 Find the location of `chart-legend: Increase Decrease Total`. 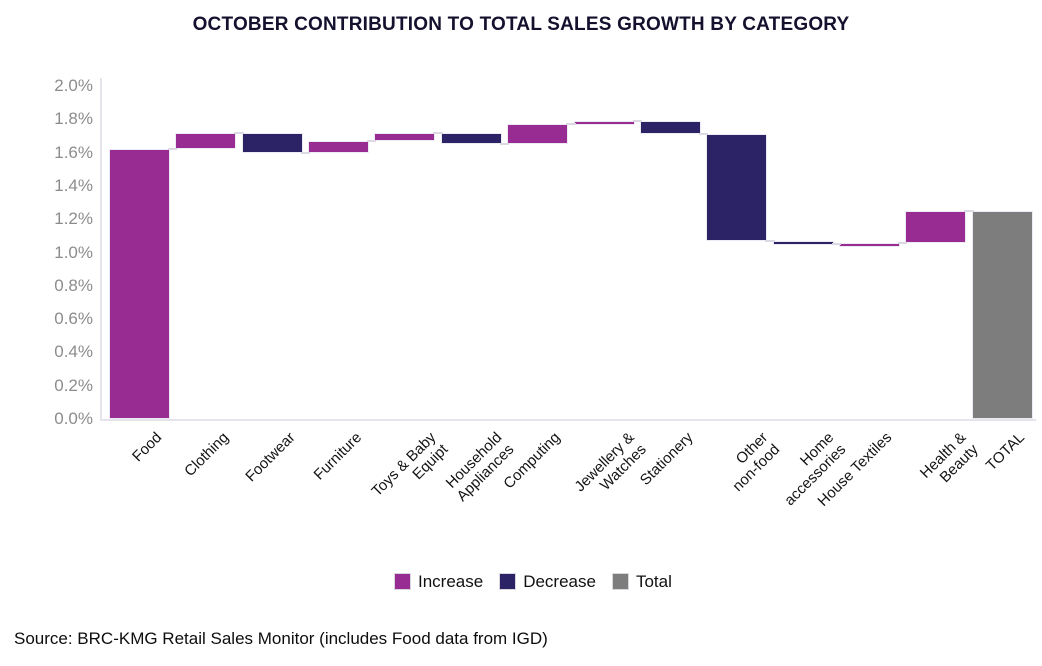

chart-legend: Increase Decrease Total is located at coordinates (533, 581).